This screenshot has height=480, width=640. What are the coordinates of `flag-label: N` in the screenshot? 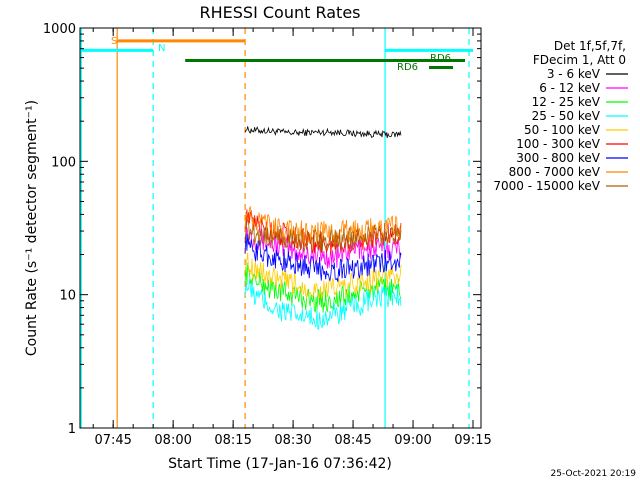 It's located at (161, 48).